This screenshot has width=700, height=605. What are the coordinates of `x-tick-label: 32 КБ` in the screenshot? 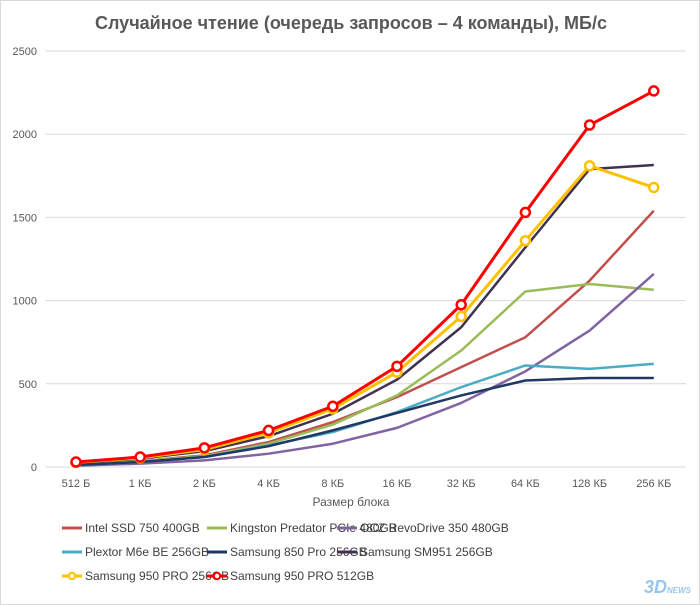 It's located at (461, 484).